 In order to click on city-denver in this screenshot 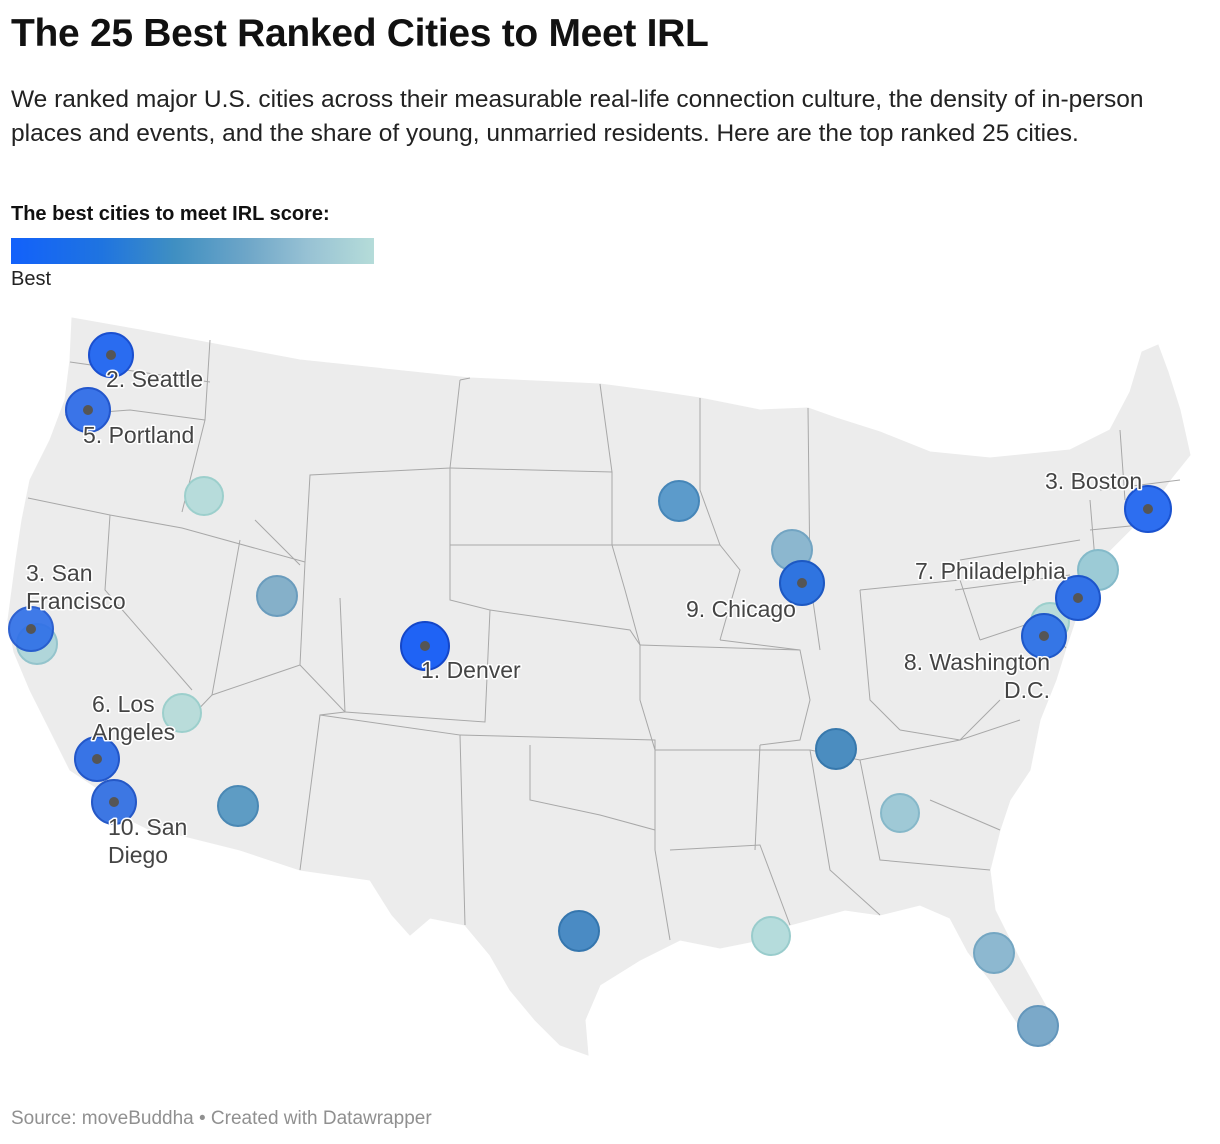, I will do `click(425, 646)`.